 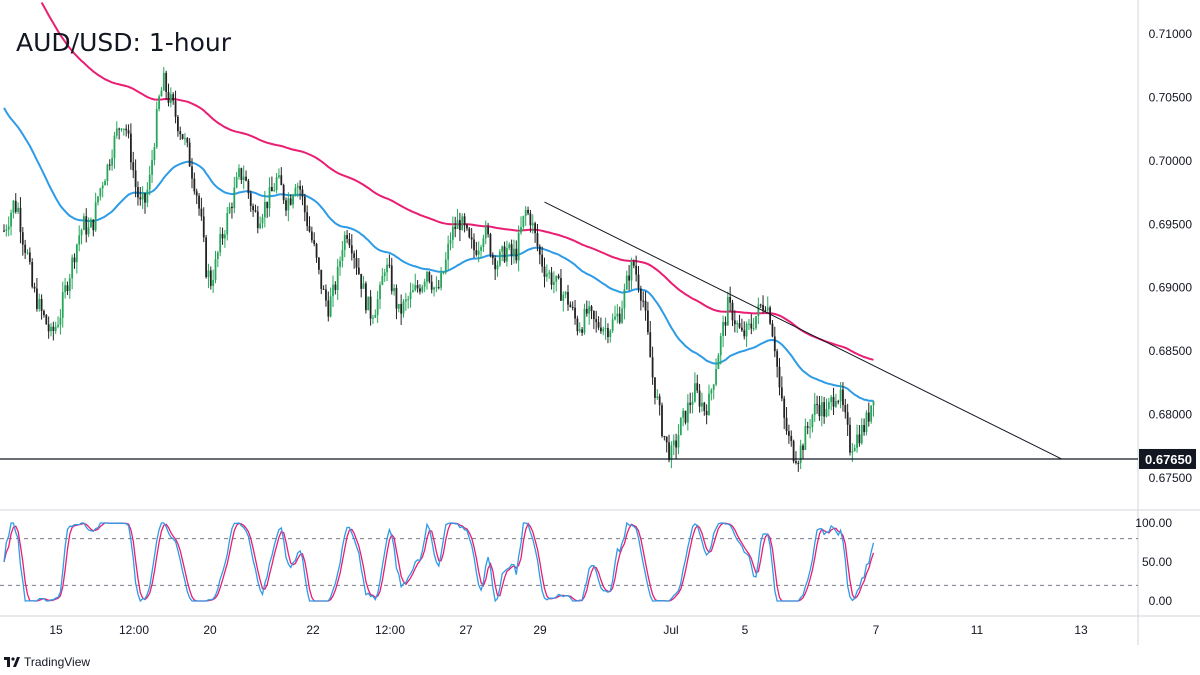 What do you see at coordinates (57, 662) in the screenshot?
I see `brand-name: TradingView` at bounding box center [57, 662].